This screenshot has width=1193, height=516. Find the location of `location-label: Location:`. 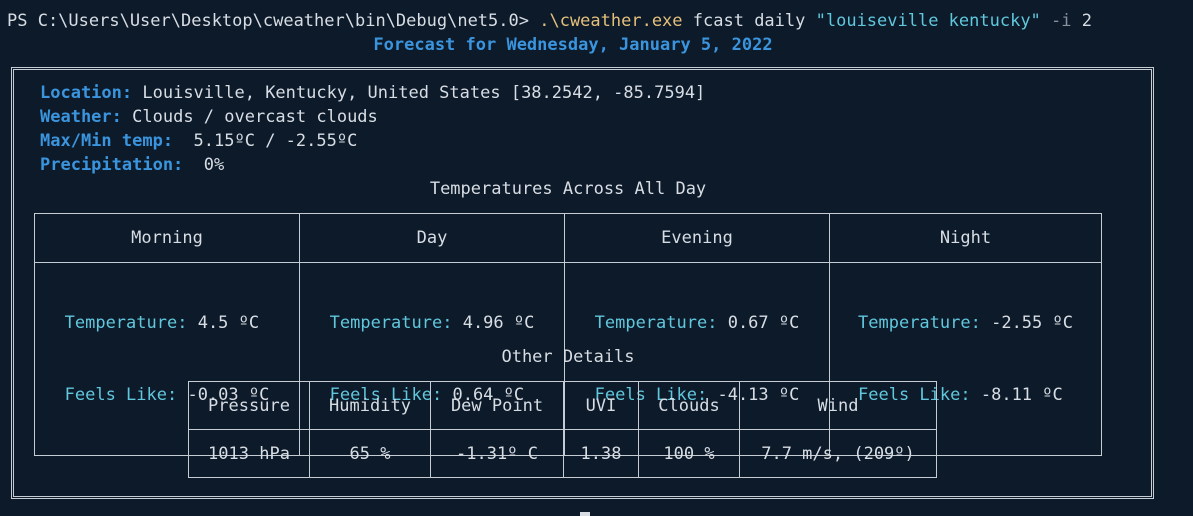

location-label: Location: is located at coordinates (86, 93).